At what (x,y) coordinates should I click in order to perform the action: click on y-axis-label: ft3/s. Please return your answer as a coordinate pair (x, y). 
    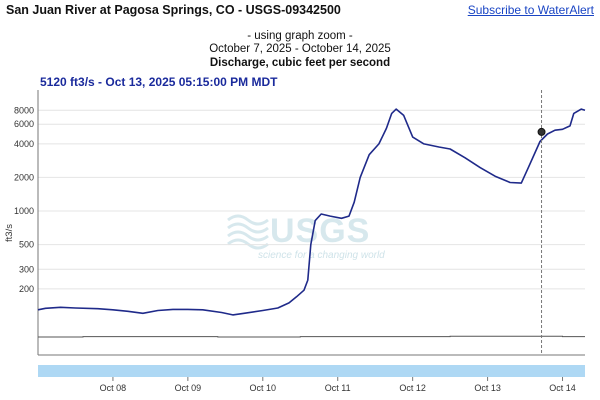
    Looking at the image, I should click on (9, 233).